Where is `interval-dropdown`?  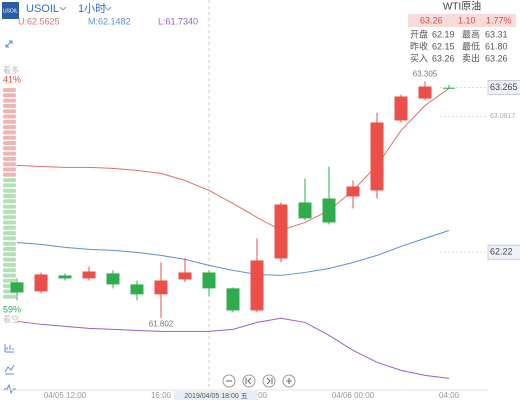 interval-dropdown is located at coordinates (108, 8).